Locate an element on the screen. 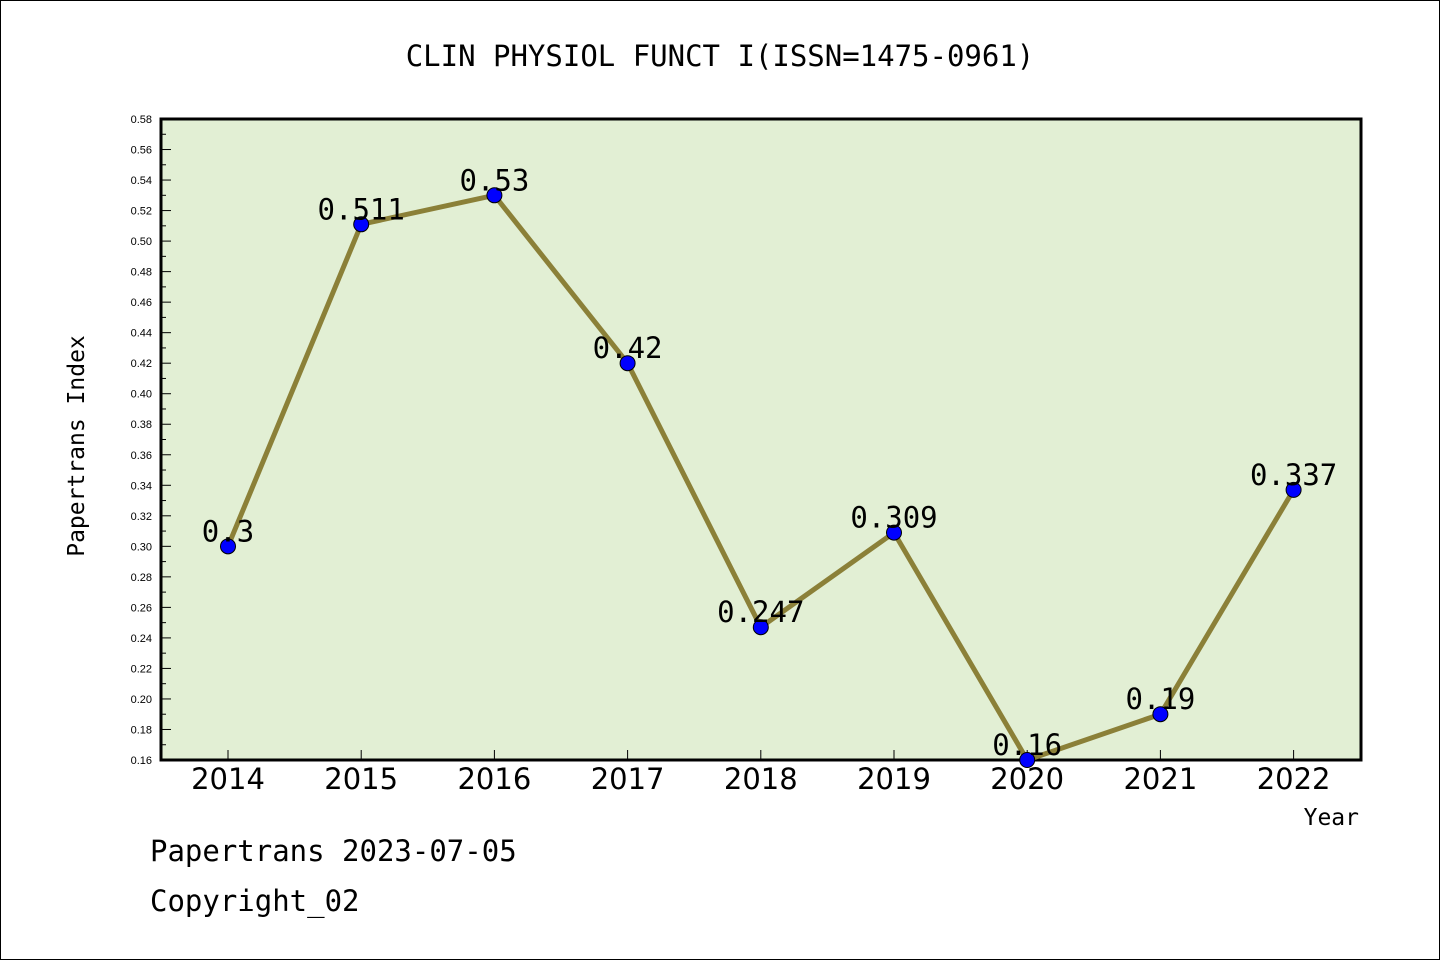 The height and width of the screenshot is (960, 1440). x-tick-label: 2017 is located at coordinates (628, 779).